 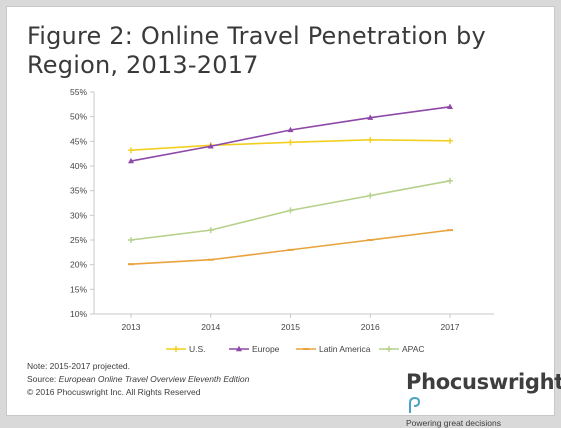 What do you see at coordinates (290, 134) in the screenshot?
I see `series-line-europe` at bounding box center [290, 134].